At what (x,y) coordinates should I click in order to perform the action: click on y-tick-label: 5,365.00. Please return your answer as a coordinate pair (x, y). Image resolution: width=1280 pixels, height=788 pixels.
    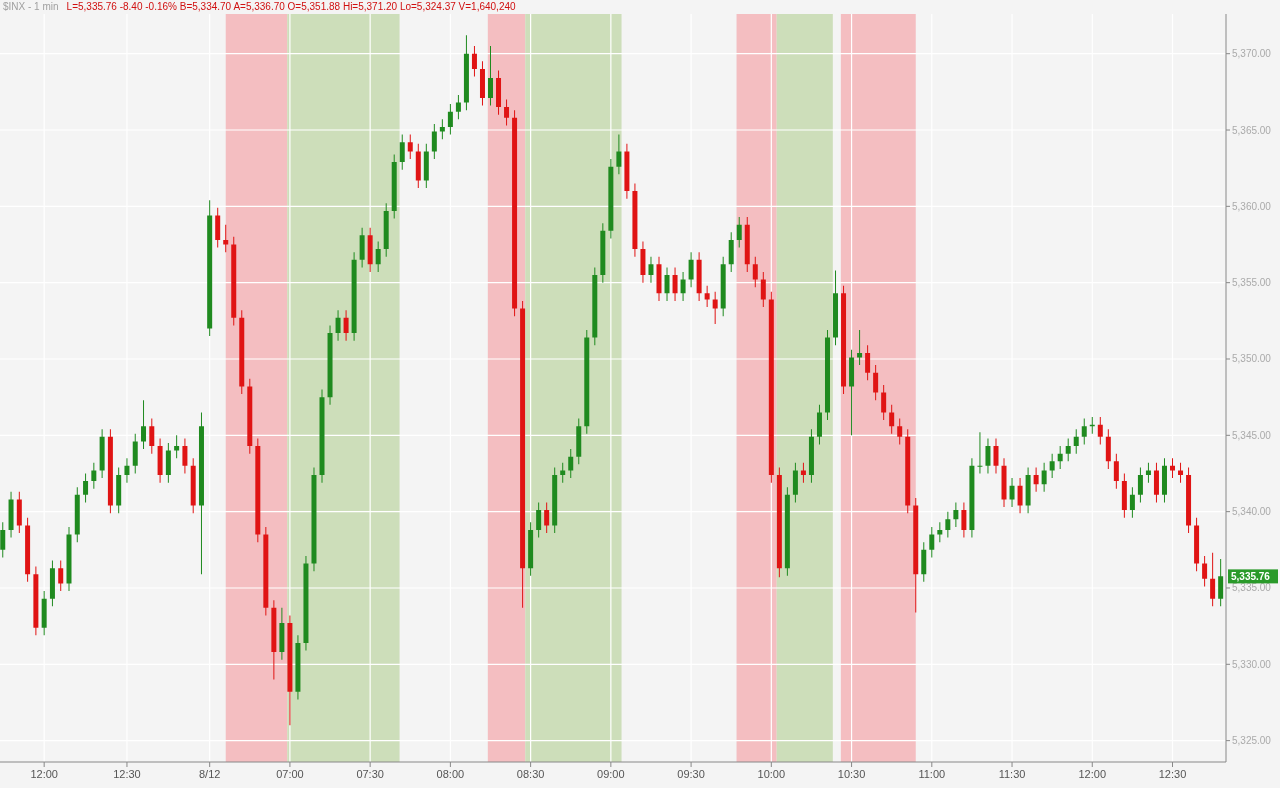
    Looking at the image, I should click on (1252, 130).